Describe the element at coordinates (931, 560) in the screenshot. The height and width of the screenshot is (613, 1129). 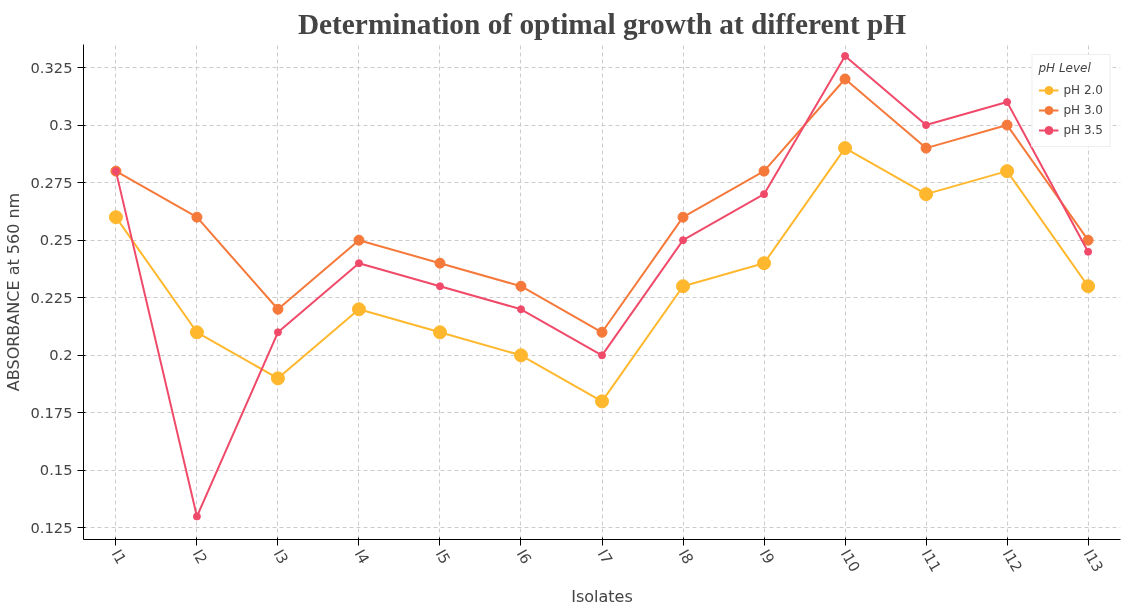
I see `x-tick-label: I11` at that location.